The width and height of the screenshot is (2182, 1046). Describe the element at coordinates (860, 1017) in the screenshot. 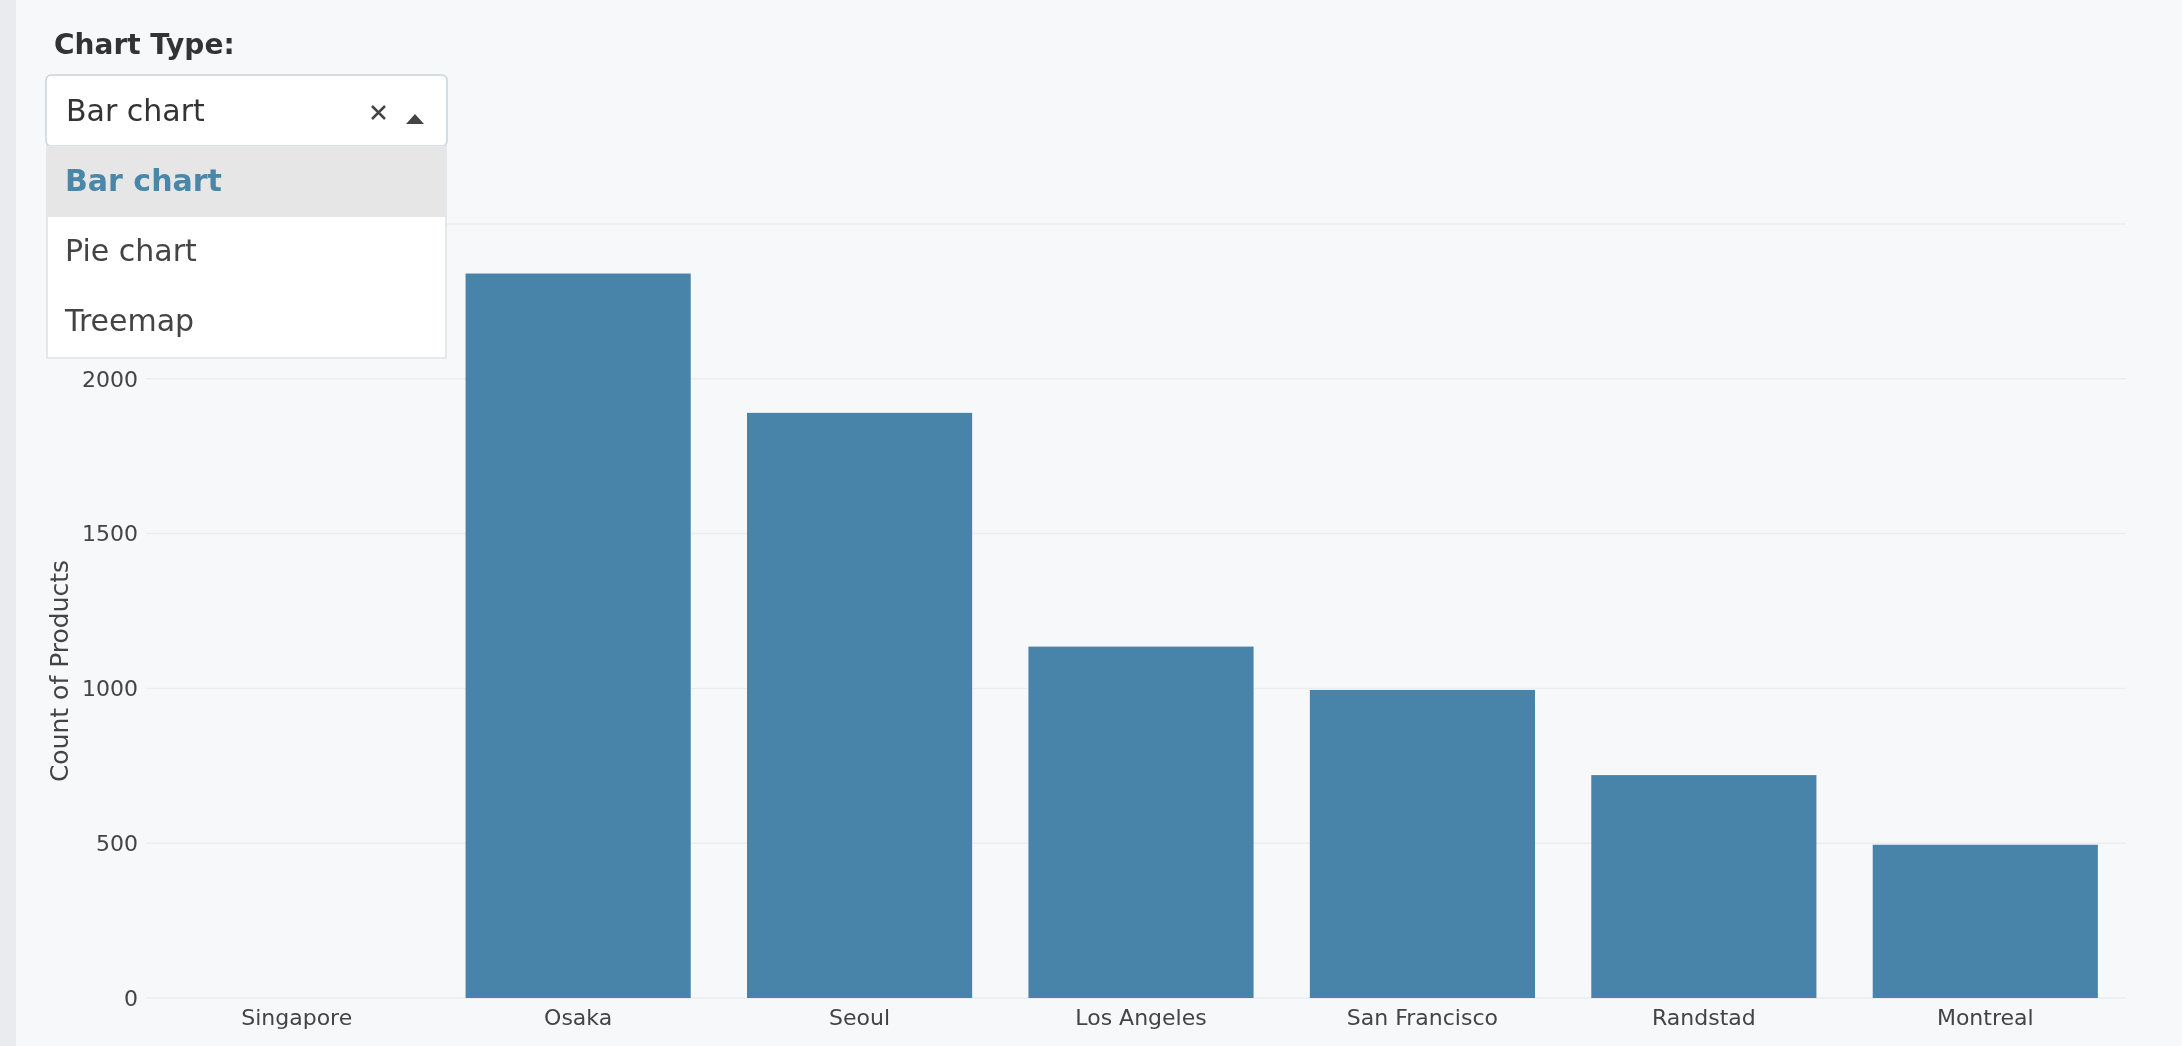

I see `x-tick-label: Seoul` at that location.